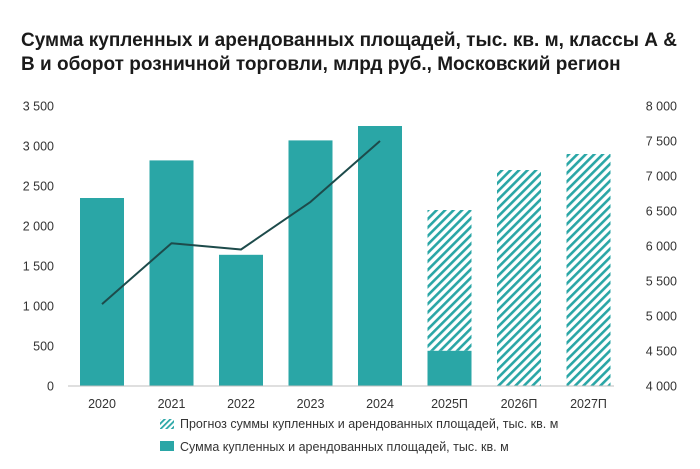  What do you see at coordinates (172, 404) in the screenshot?
I see `x-tick-label: 2021` at bounding box center [172, 404].